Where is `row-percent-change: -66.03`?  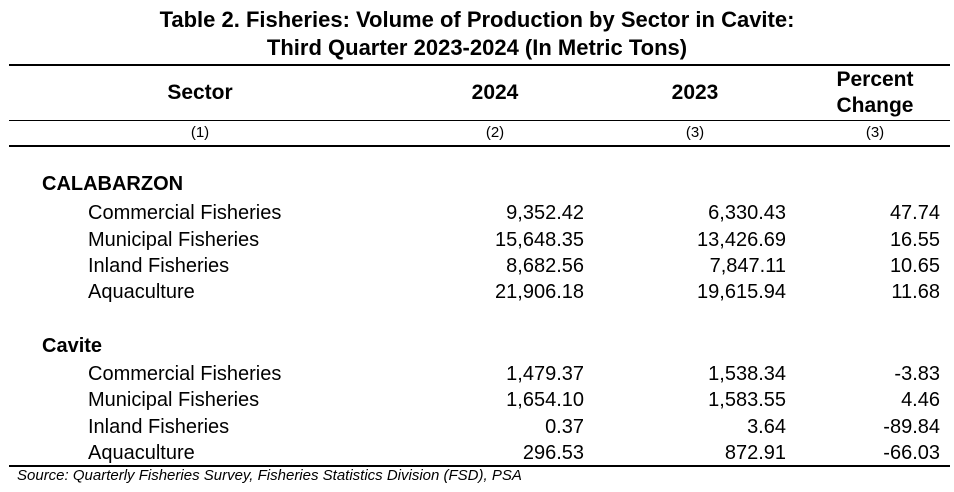 row-percent-change: -66.03 is located at coordinates (911, 453).